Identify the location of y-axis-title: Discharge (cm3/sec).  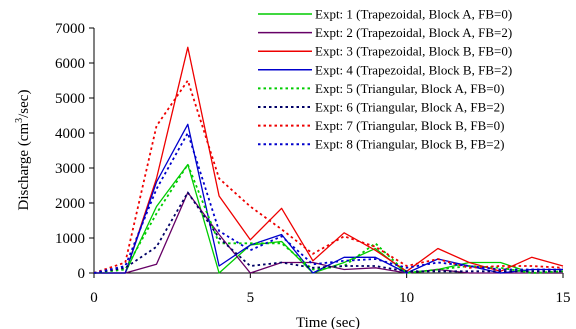
(23, 150).